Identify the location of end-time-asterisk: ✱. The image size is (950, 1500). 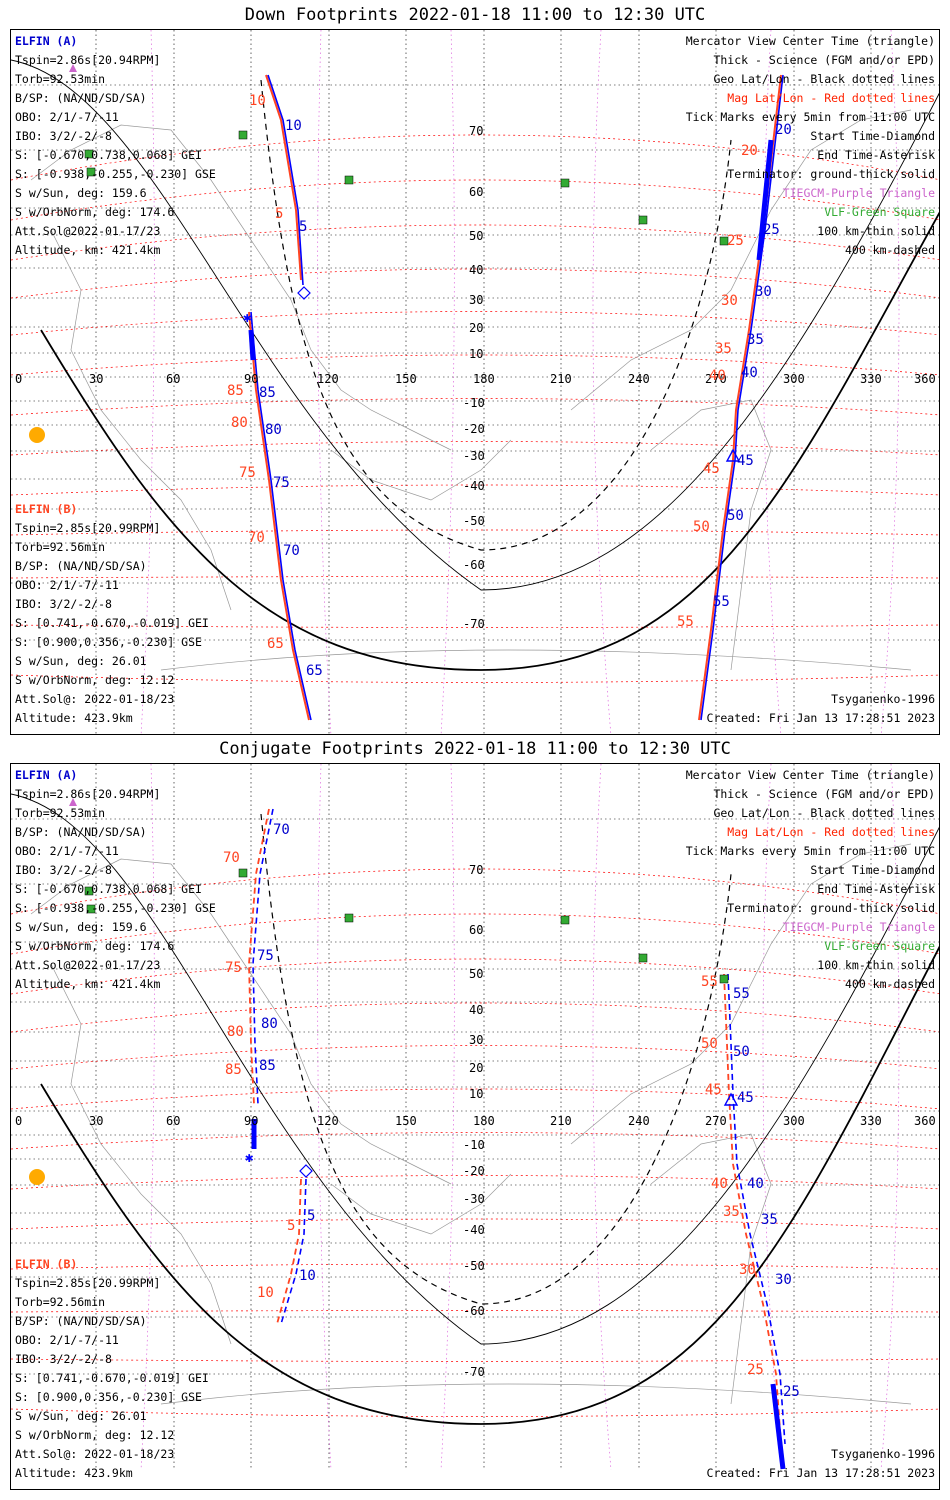
(249, 1158).